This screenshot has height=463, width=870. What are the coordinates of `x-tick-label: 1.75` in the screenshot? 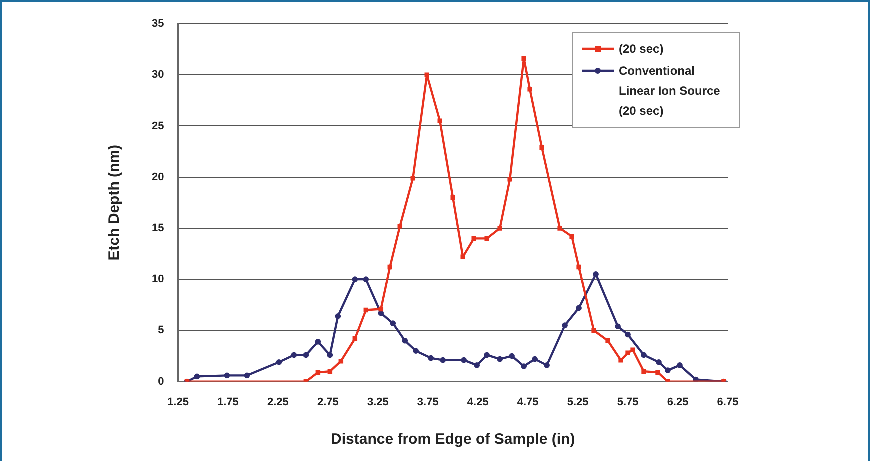 It's located at (228, 402).